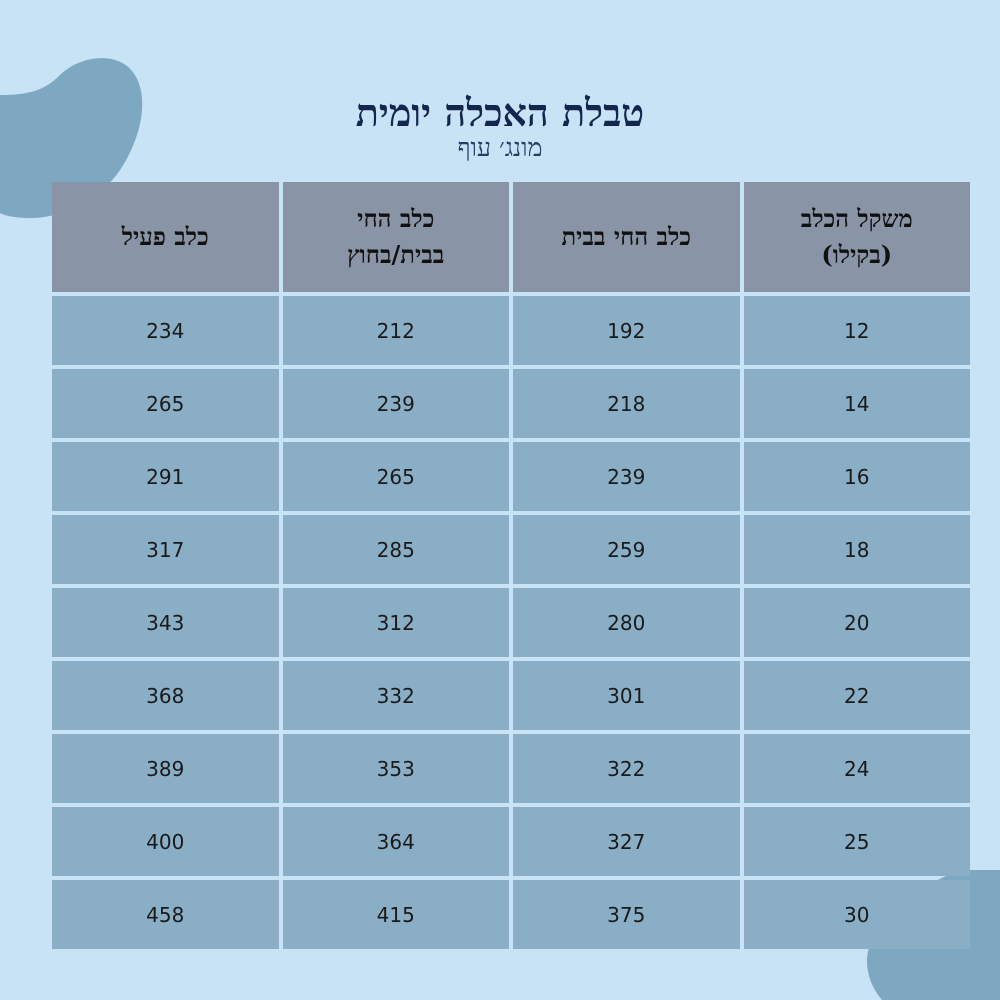  What do you see at coordinates (856, 476) in the screenshot?
I see `table-cell-weight: 16` at bounding box center [856, 476].